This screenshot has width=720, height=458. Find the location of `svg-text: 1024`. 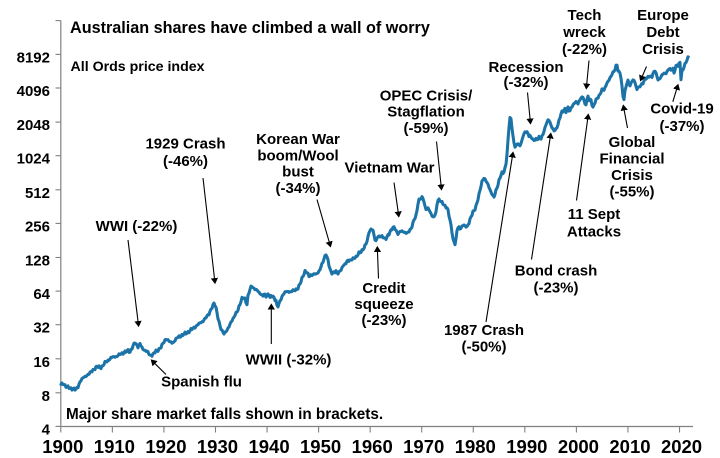

svg-text: 1024 is located at coordinates (34, 159).